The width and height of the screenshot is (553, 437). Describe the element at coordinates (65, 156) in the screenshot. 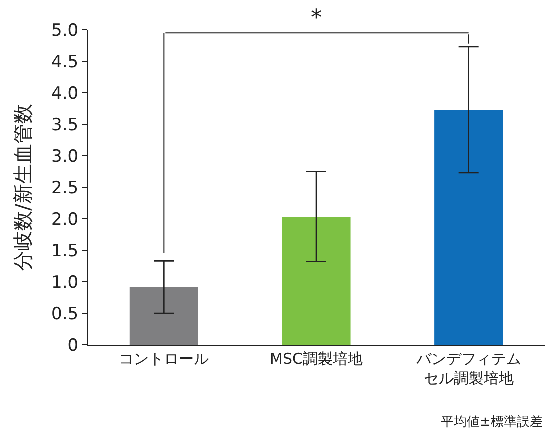

I see `y-tick-label: 3.0` at that location.